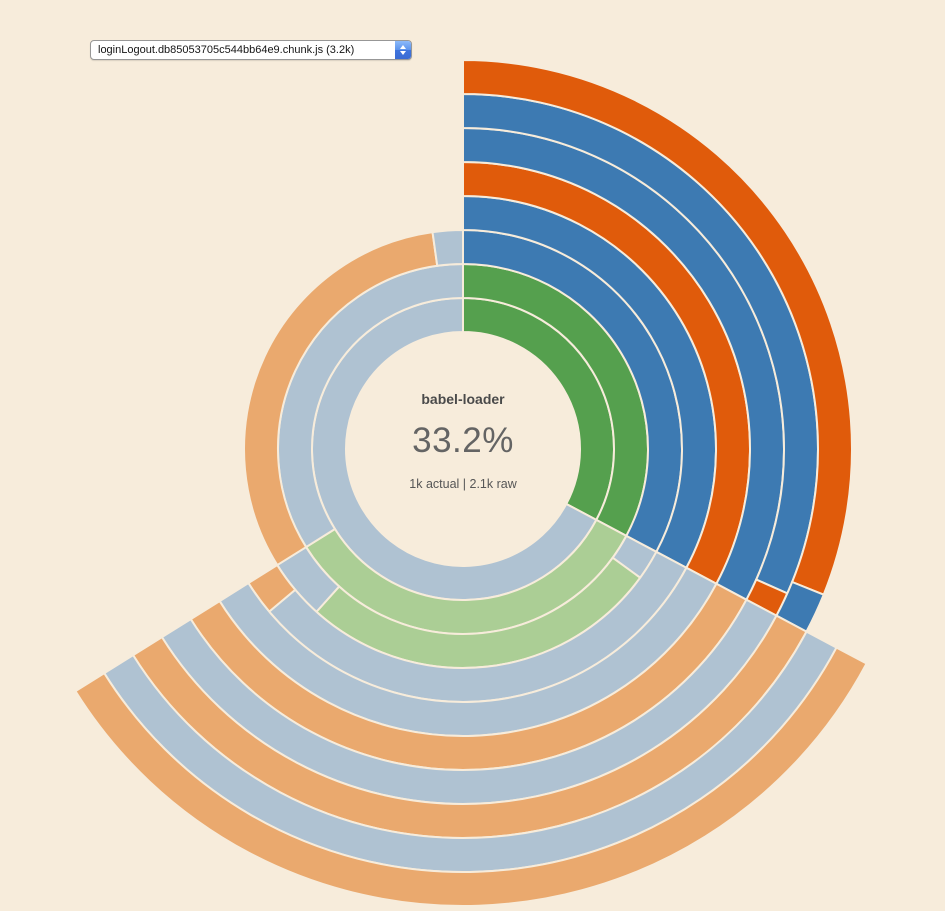 The height and width of the screenshot is (911, 945). I want to click on select-stepper-icon, so click(403, 50).